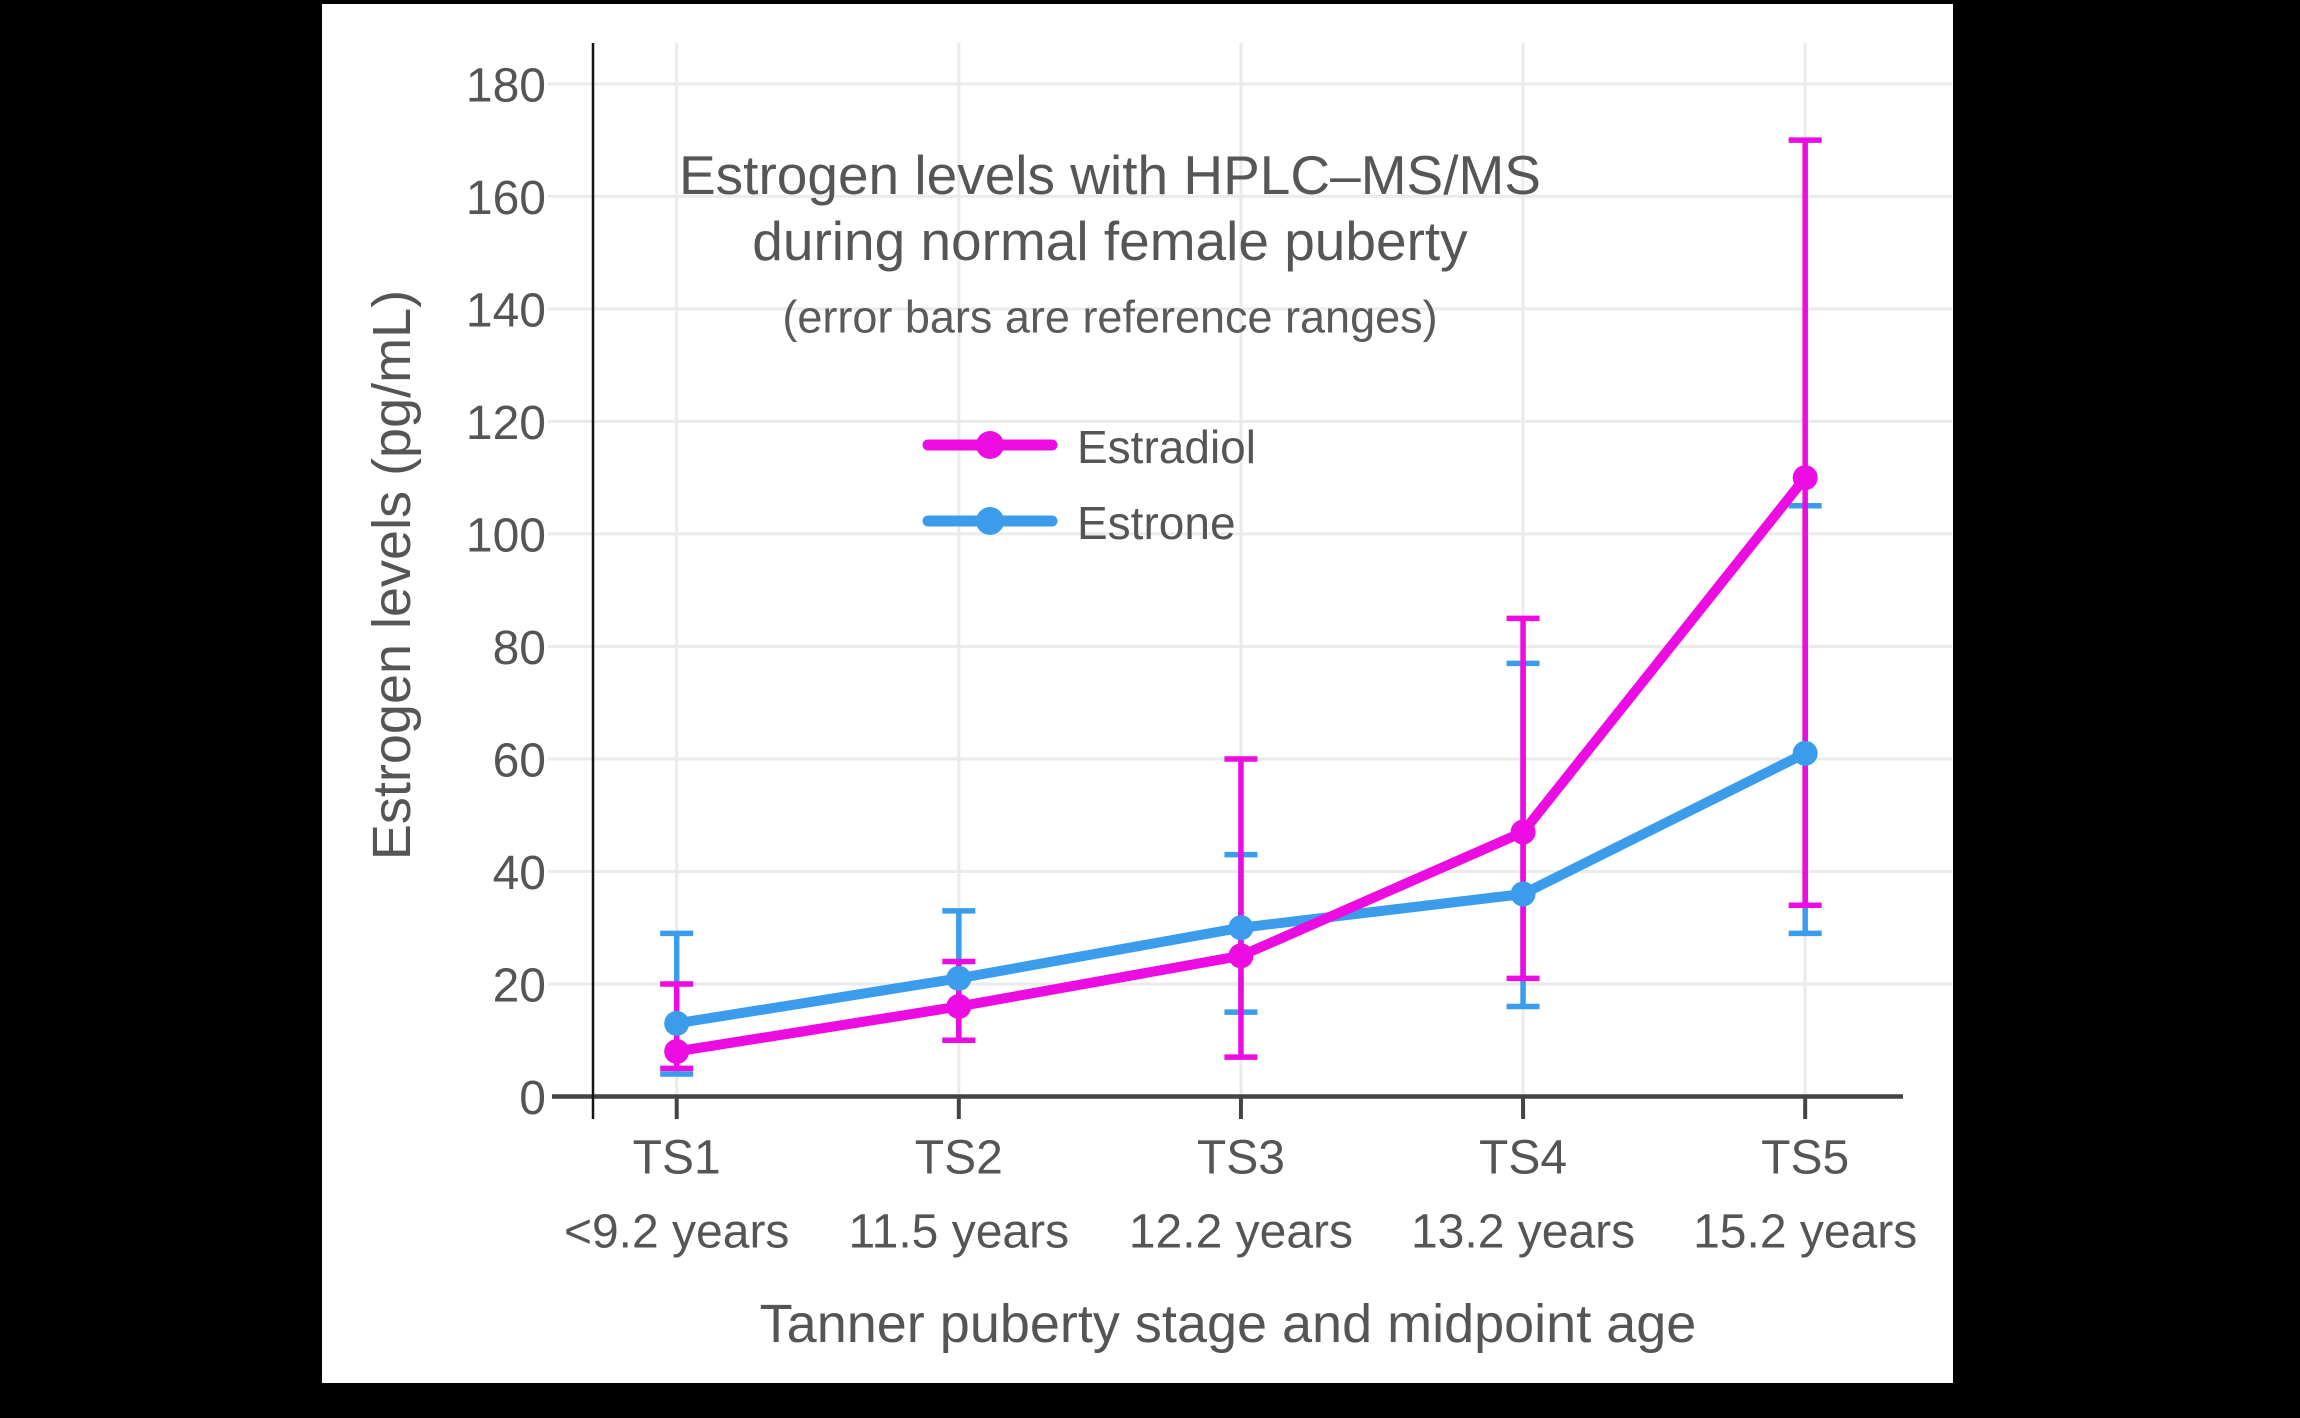 The height and width of the screenshot is (1418, 2300). I want to click on estradiol-legend-marker, so click(990, 445).